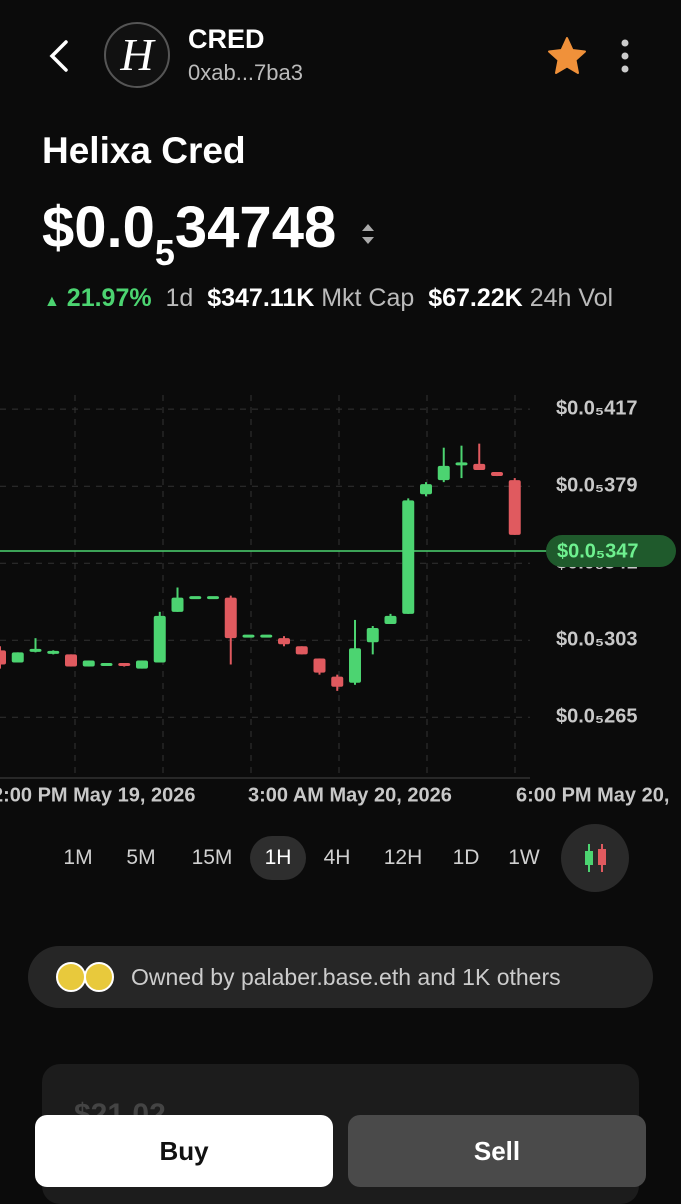  I want to click on token-logo: H, so click(137, 55).